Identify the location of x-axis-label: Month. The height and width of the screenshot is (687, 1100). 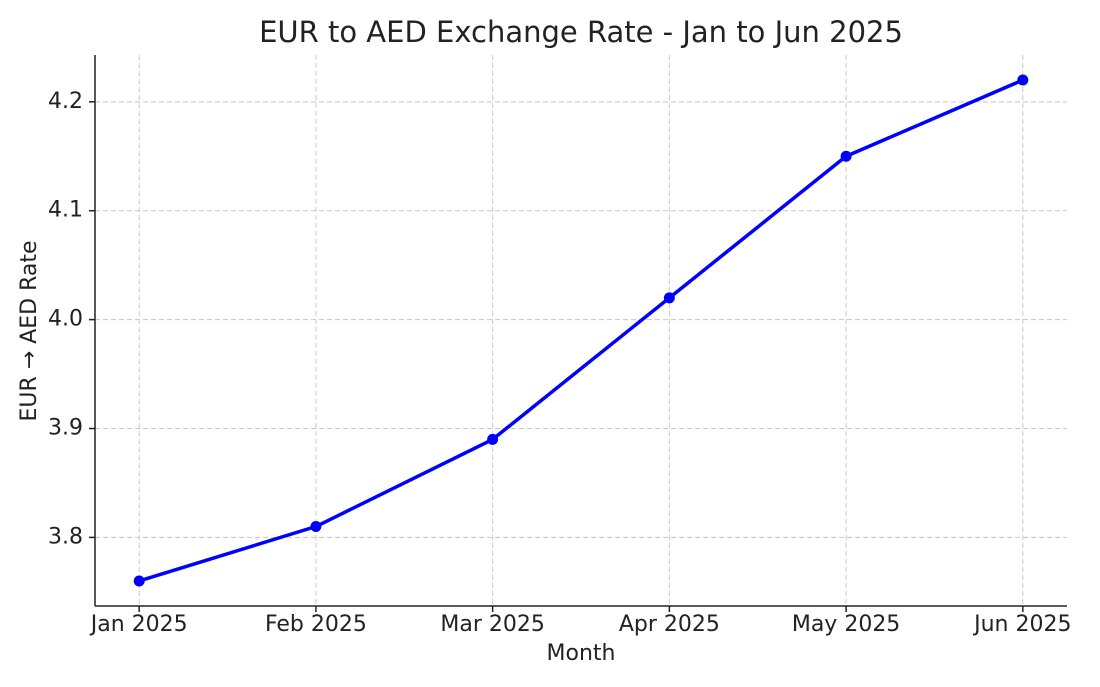
(581, 653).